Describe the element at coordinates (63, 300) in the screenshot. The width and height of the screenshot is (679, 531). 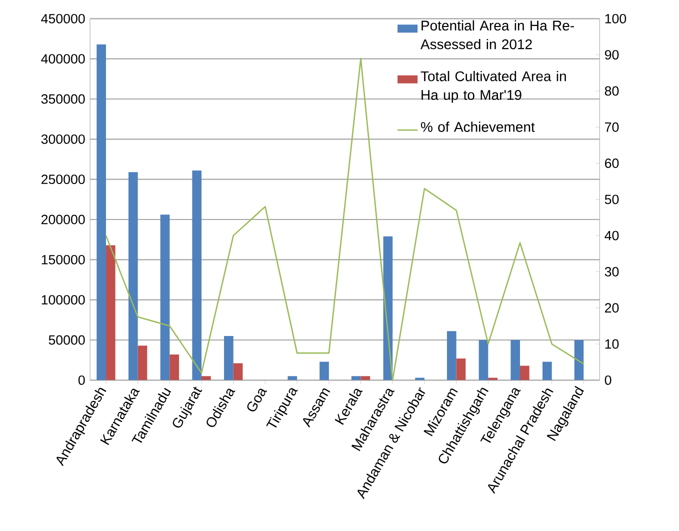
I see `y-tick-label: 100000` at that location.